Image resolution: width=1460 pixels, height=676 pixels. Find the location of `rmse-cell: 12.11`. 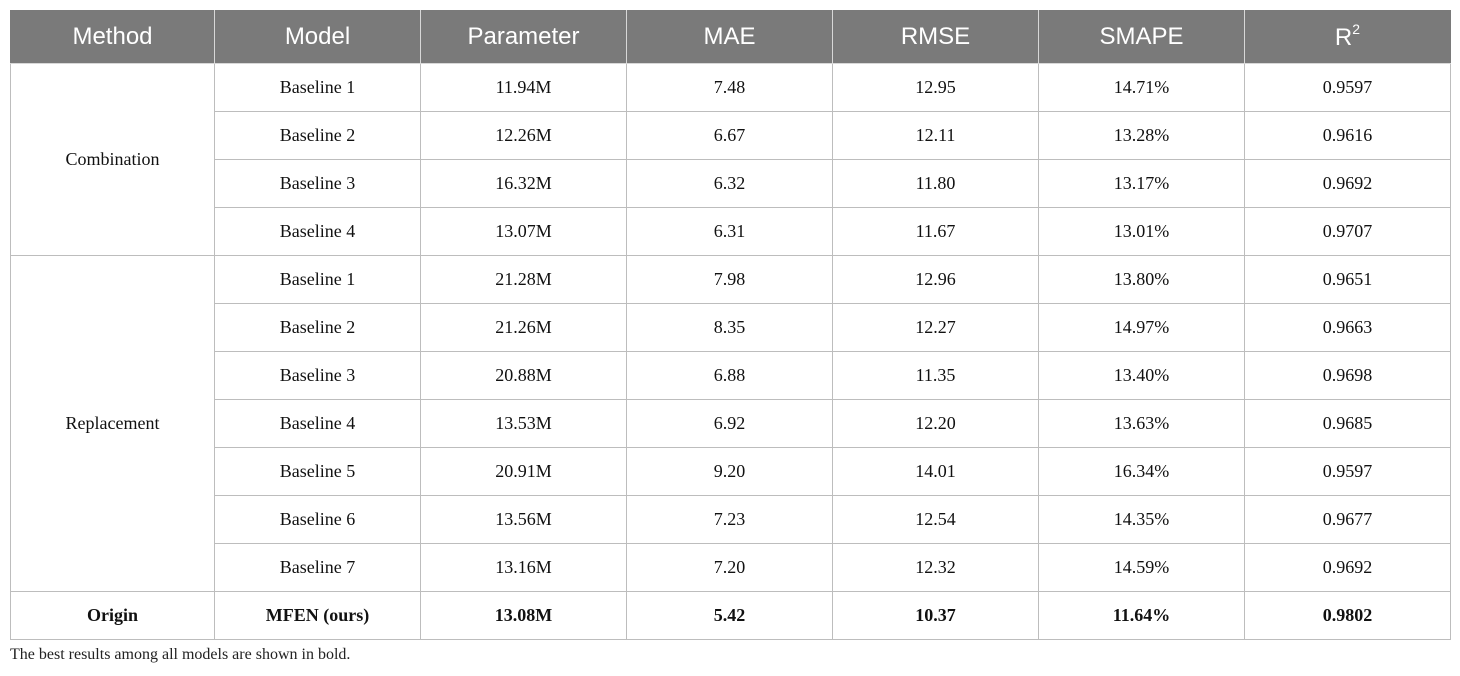

rmse-cell: 12.11 is located at coordinates (935, 135).